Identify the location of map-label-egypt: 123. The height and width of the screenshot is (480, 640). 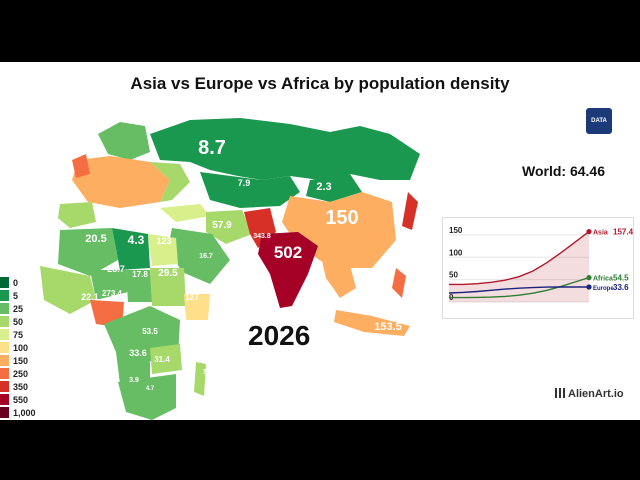
(163, 241).